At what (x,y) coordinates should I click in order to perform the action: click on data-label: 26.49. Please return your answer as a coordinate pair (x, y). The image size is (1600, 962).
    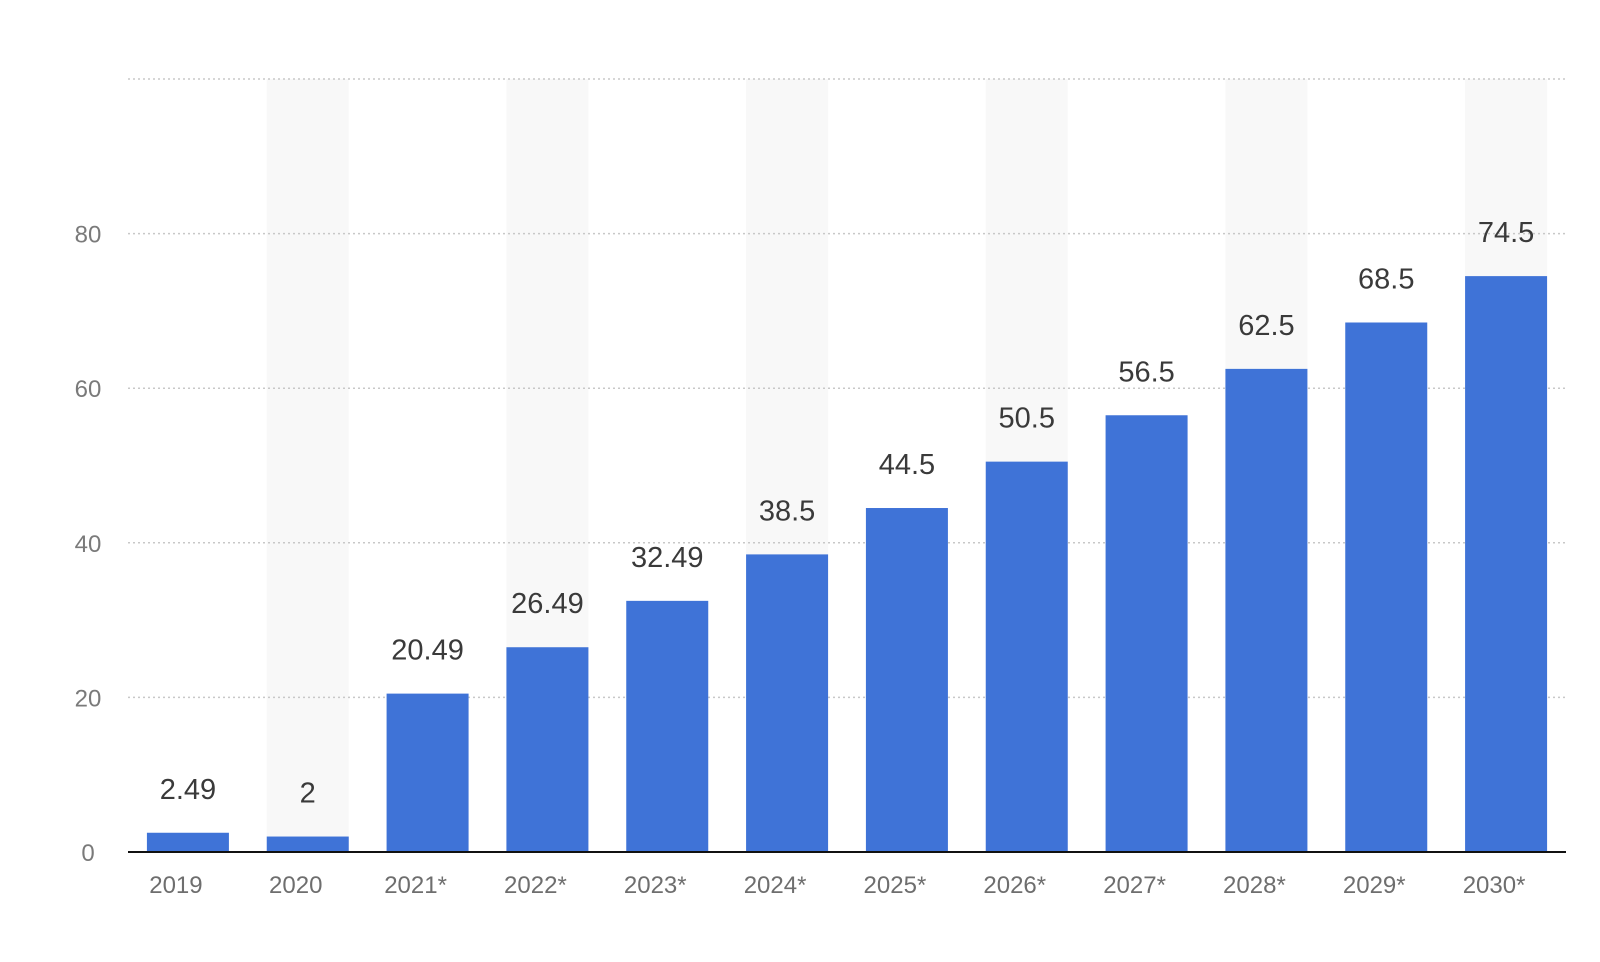
    Looking at the image, I should click on (547, 604).